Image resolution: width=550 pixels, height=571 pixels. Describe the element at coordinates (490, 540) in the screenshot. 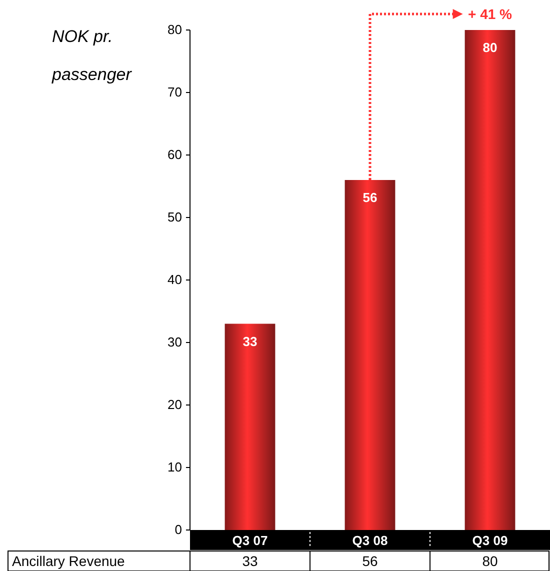

I see `x-tick-label: Q3 09` at that location.